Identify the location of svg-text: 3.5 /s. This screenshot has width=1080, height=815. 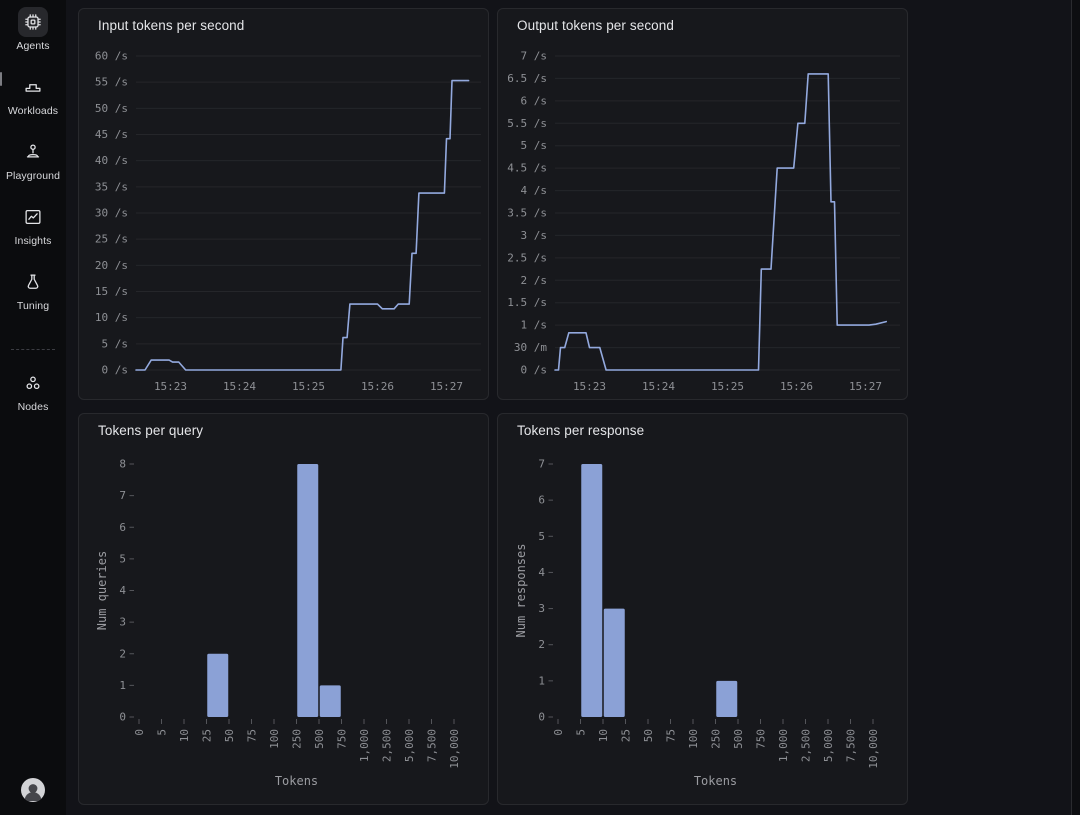
(527, 213).